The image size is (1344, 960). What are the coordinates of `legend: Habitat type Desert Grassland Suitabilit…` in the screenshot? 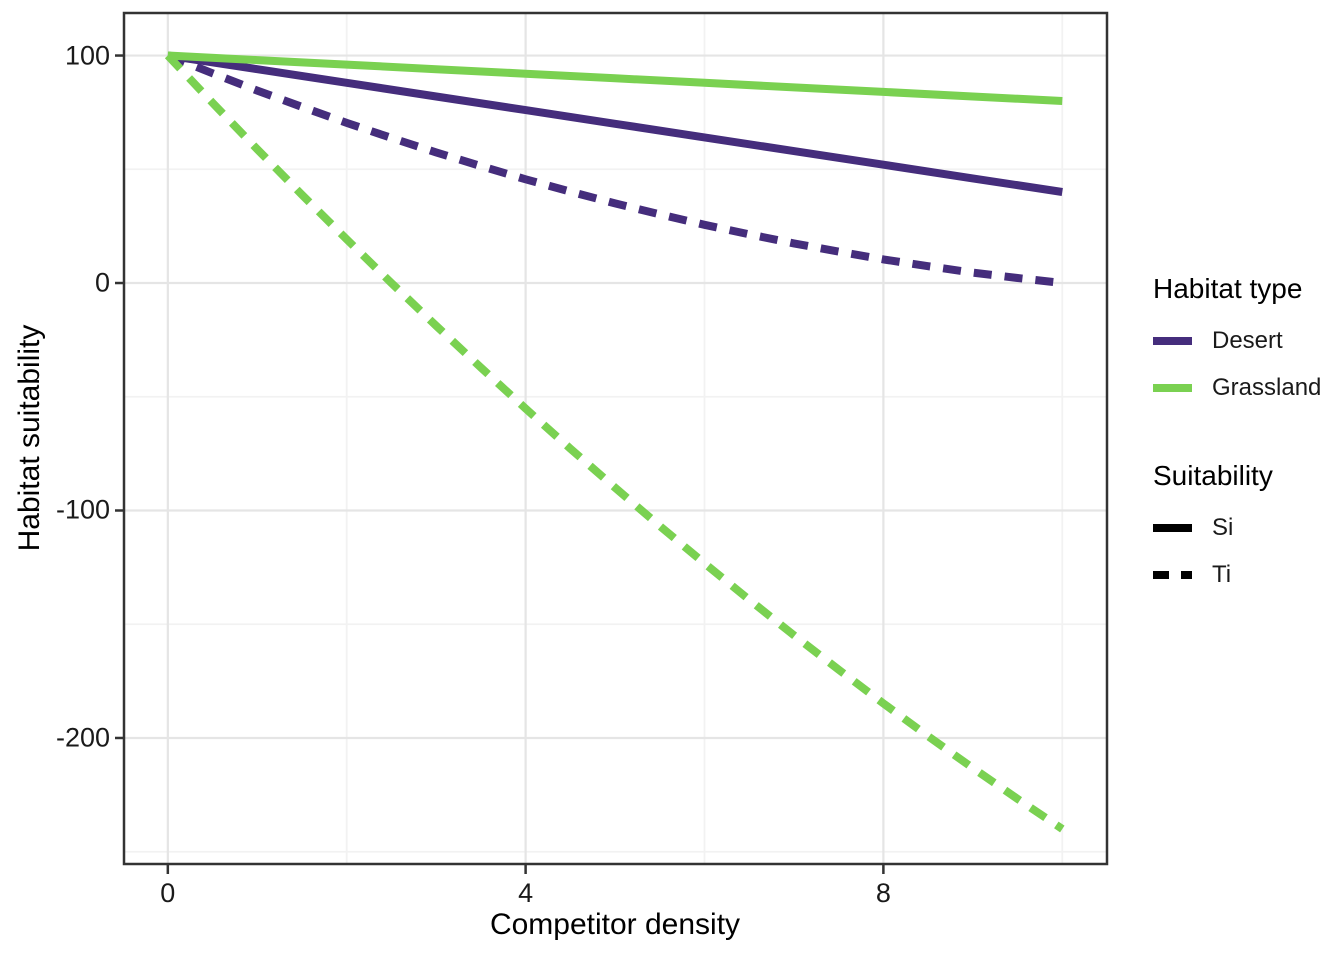 It's located at (1245, 435).